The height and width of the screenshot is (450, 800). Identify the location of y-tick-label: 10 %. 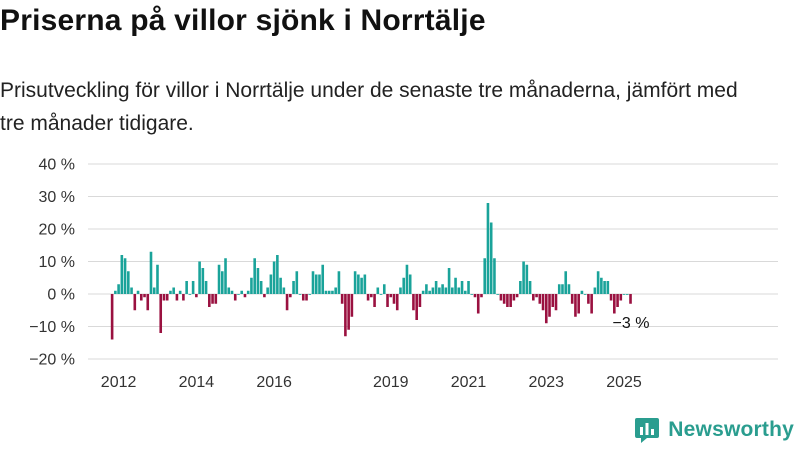
(57, 262).